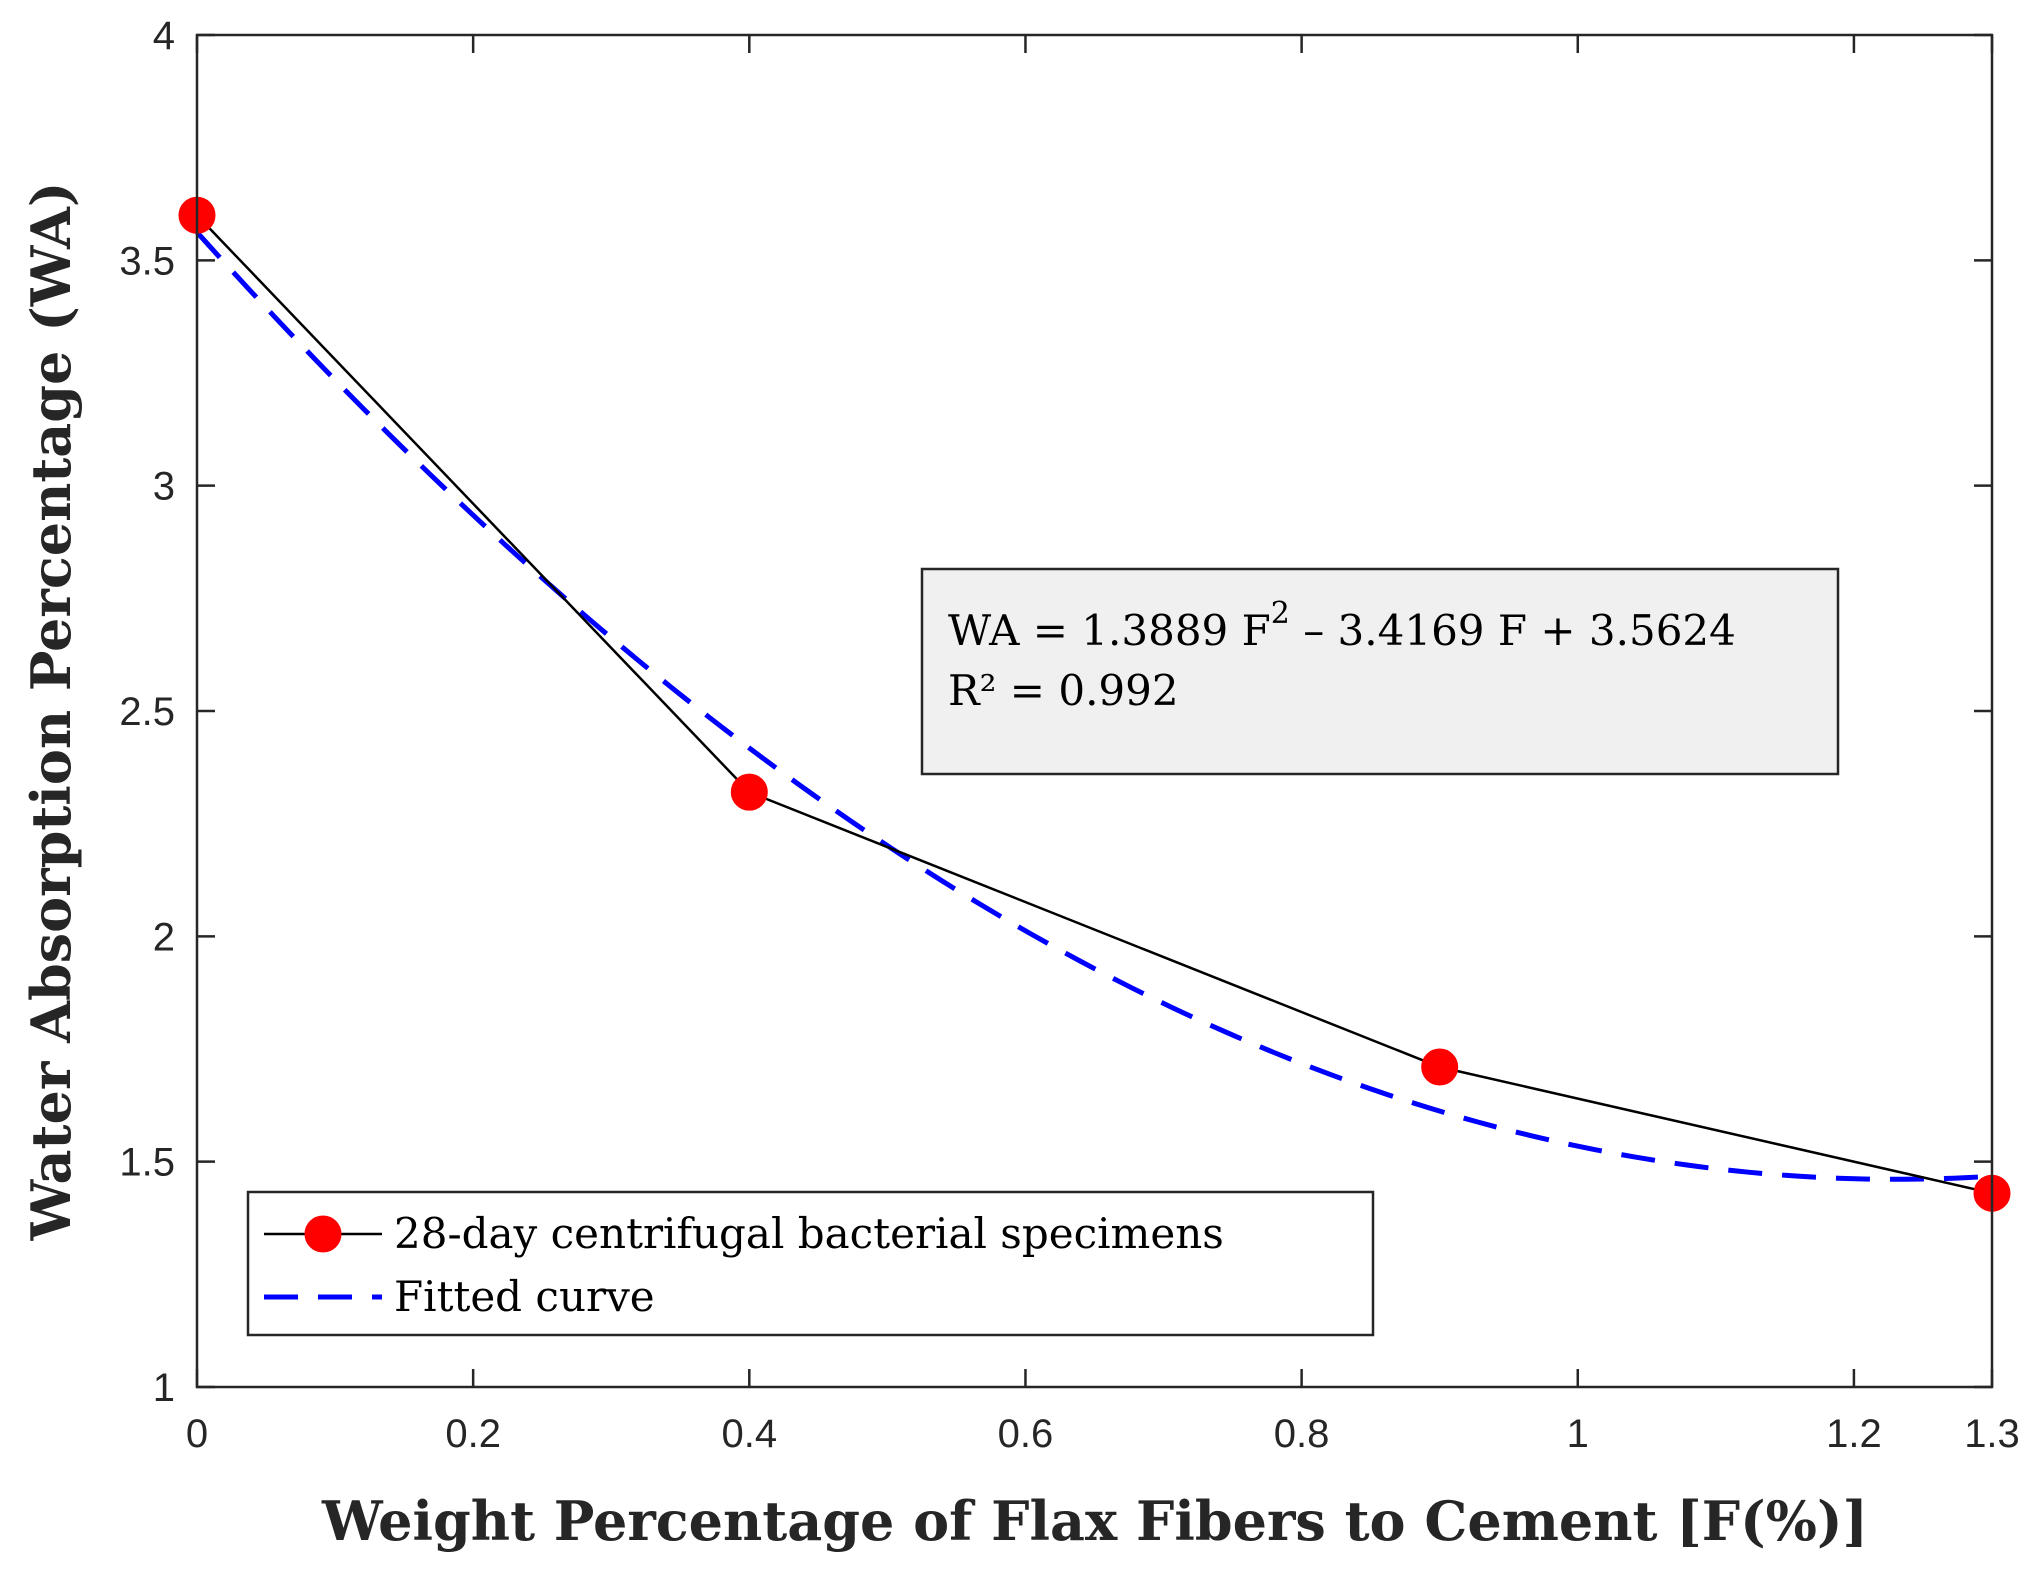  Describe the element at coordinates (164, 36) in the screenshot. I see `y-tick-label: 4` at that location.